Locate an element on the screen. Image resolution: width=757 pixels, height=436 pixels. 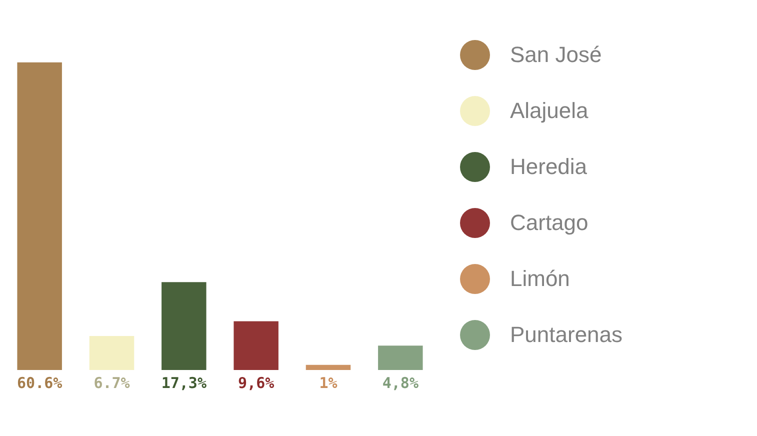
legend-label: Heredia is located at coordinates (549, 166).